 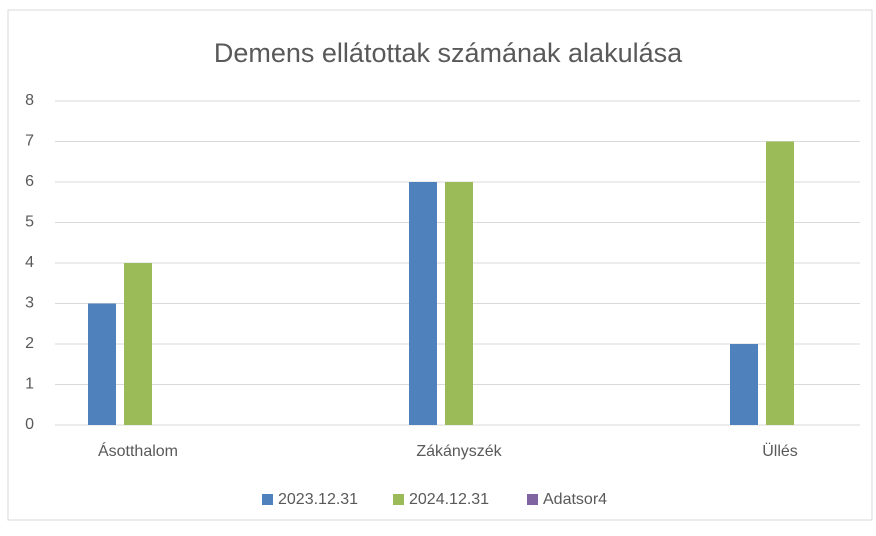 What do you see at coordinates (29, 262) in the screenshot?
I see `y-tick-label: 4` at bounding box center [29, 262].